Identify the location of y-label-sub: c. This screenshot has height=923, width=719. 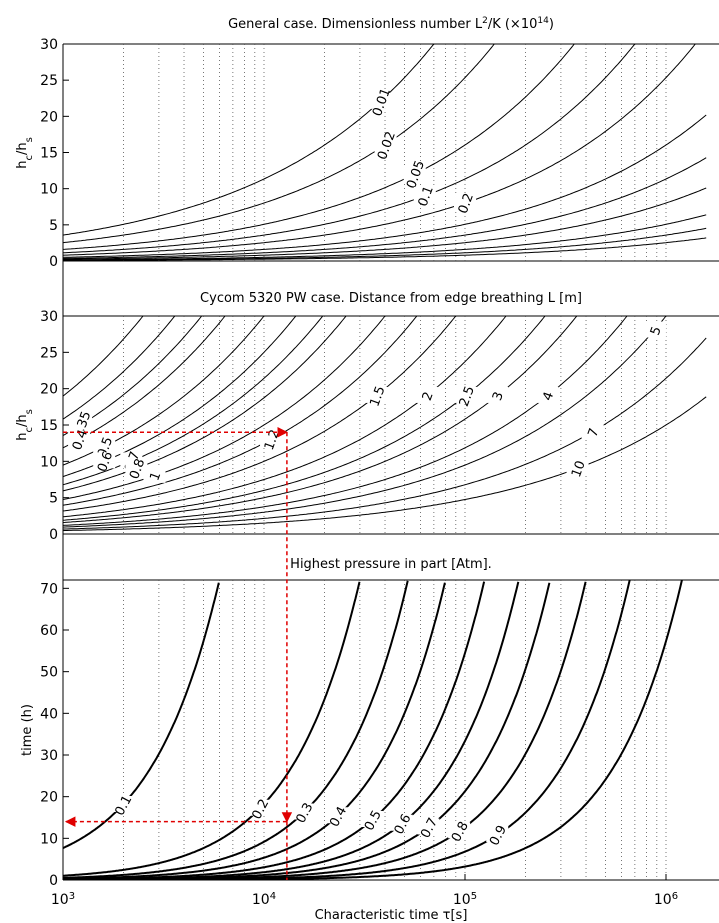
(29, 430).